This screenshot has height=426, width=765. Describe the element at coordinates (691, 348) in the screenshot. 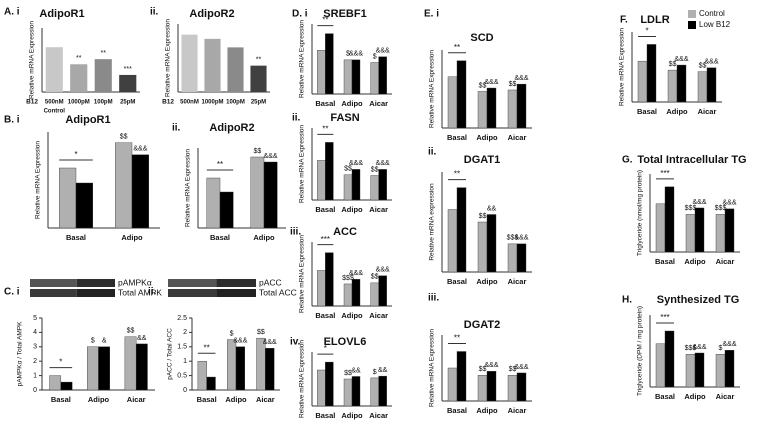

I see `significance-mark: $$$` at that location.